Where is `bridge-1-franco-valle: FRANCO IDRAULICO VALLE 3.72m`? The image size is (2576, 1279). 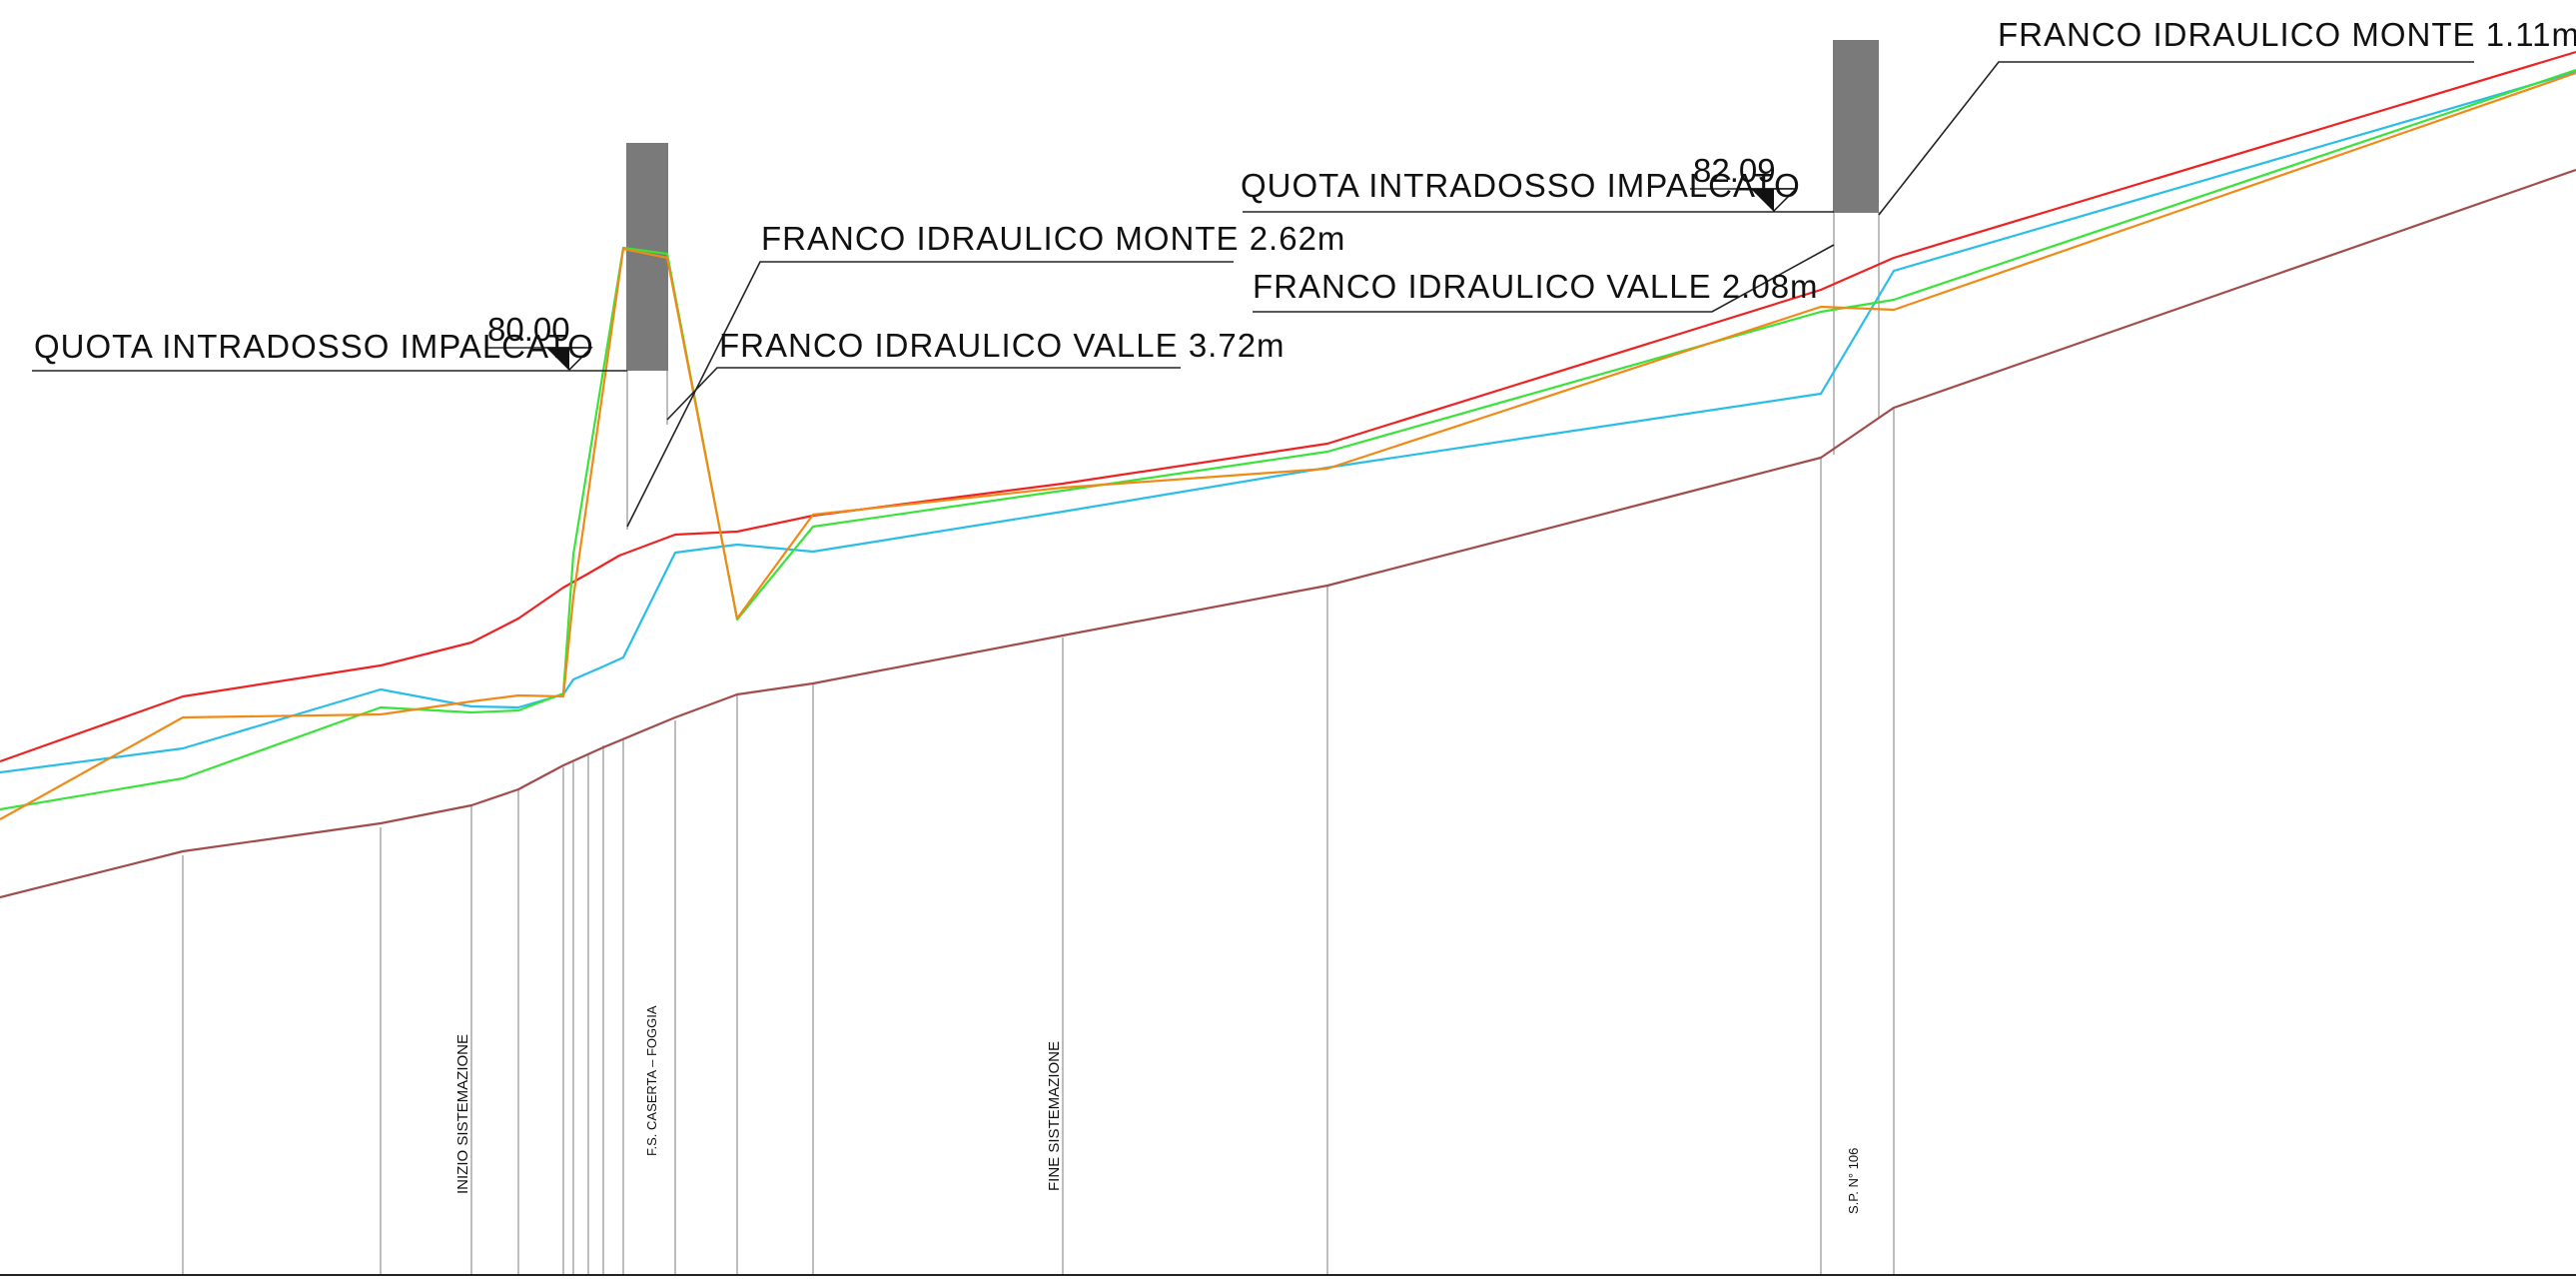 bridge-1-franco-valle: FRANCO IDRAULICO VALLE 3.72m is located at coordinates (1003, 345).